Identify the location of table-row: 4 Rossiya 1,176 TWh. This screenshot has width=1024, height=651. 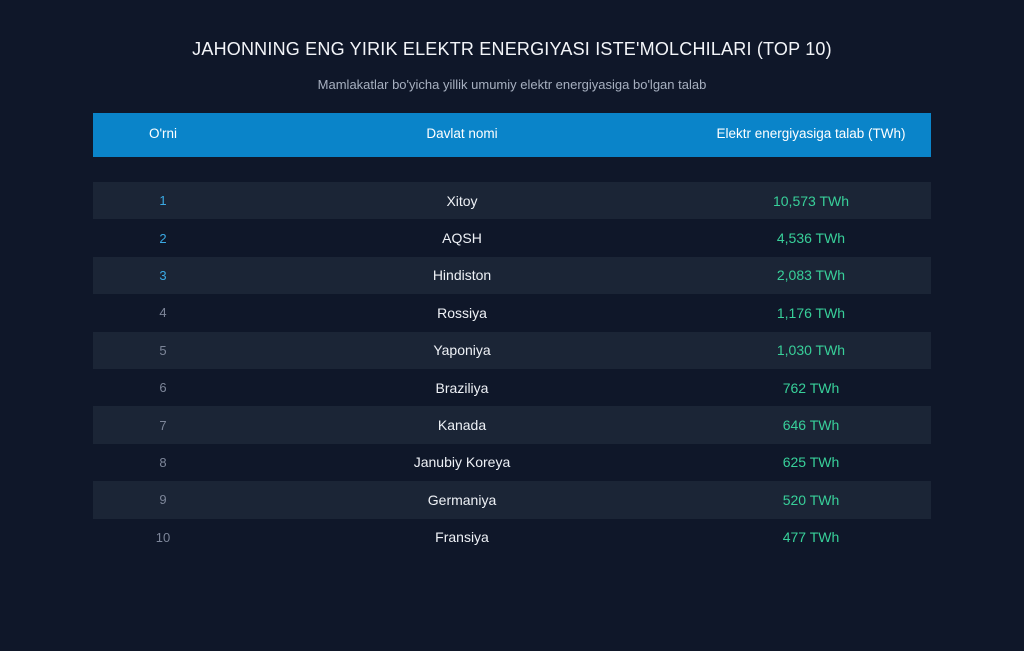
(512, 312).